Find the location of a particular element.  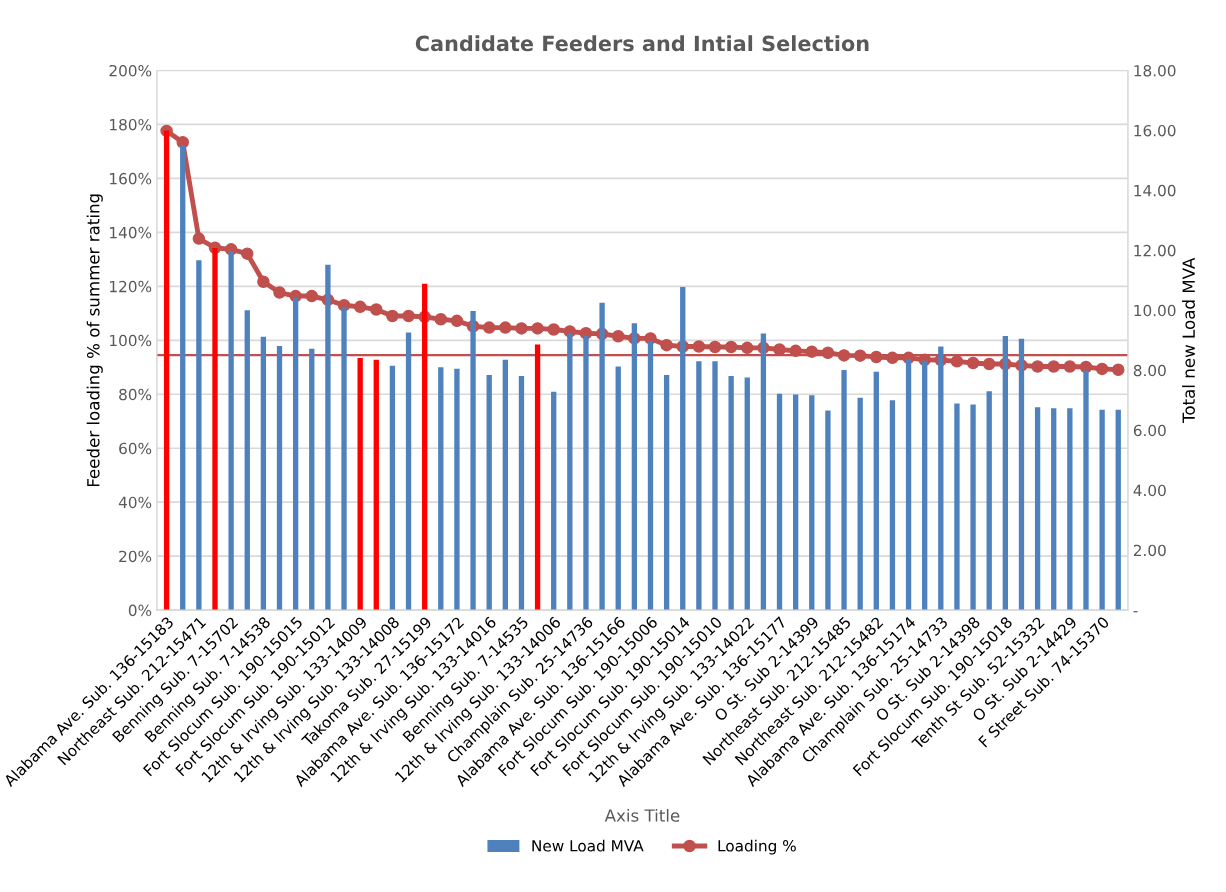

y-axis-title: Feeder loading % of summer rating is located at coordinates (94, 340).